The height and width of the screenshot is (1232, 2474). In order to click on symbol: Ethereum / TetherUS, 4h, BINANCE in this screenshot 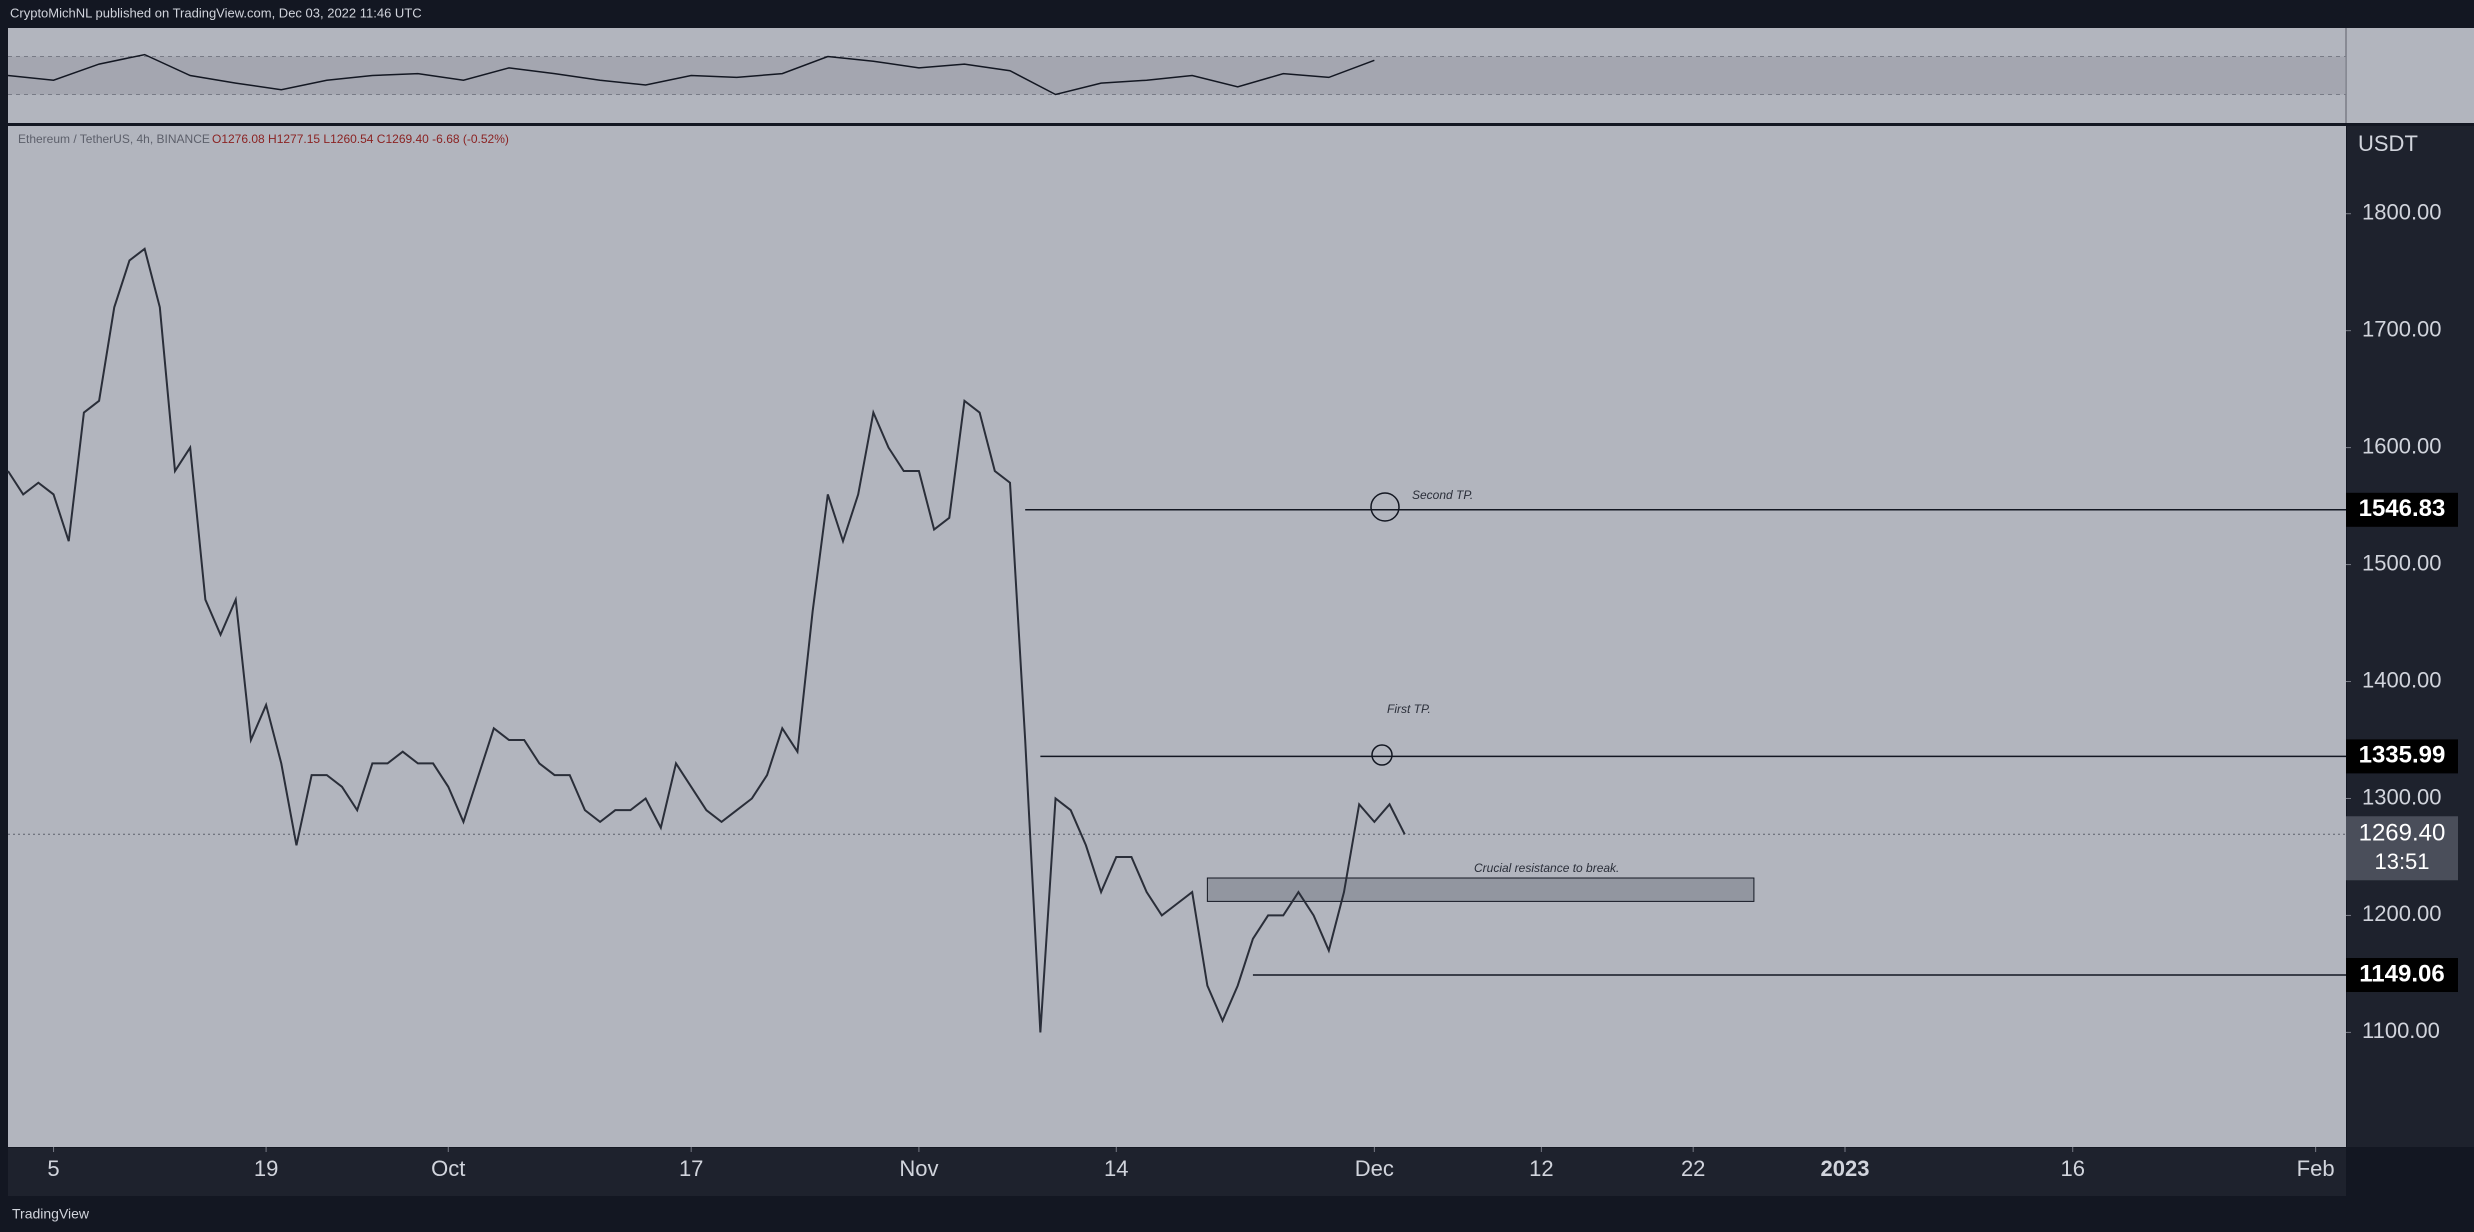, I will do `click(114, 139)`.